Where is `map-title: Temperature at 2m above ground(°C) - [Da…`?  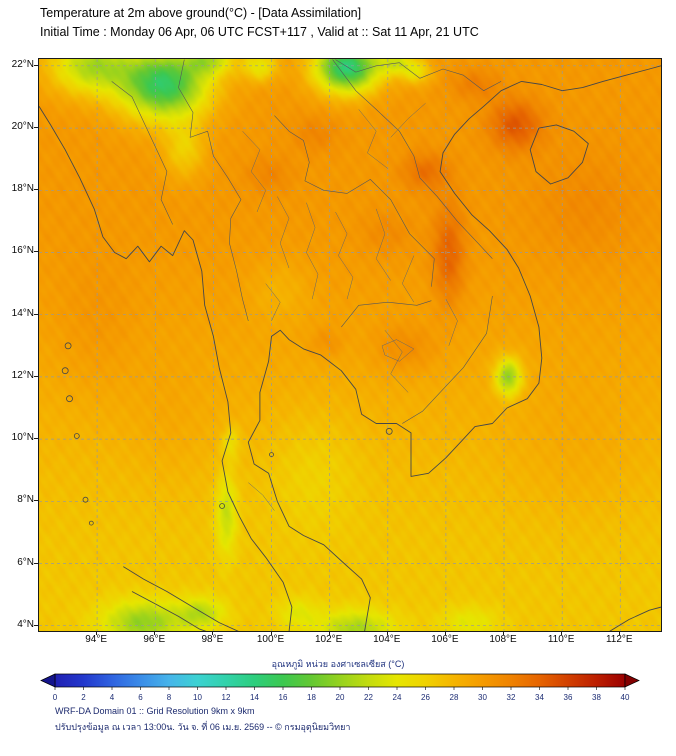
map-title: Temperature at 2m above ground(°C) - [Da… is located at coordinates (201, 13).